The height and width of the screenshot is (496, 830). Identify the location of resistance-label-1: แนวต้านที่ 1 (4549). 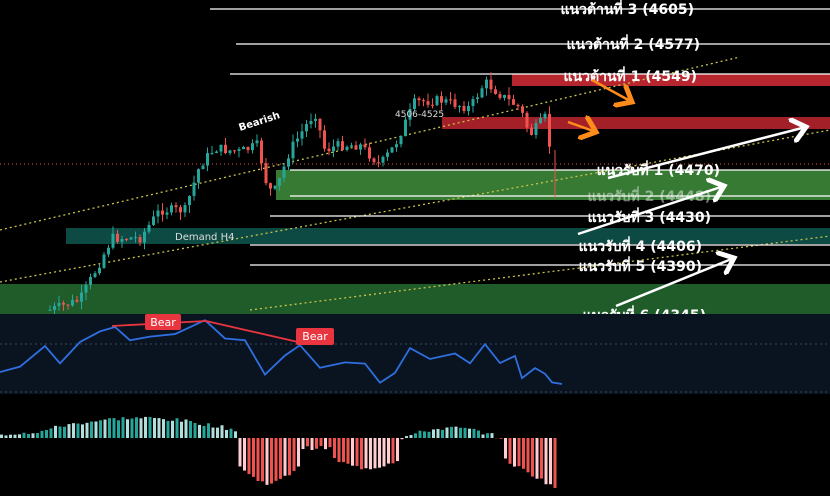
(630, 75).